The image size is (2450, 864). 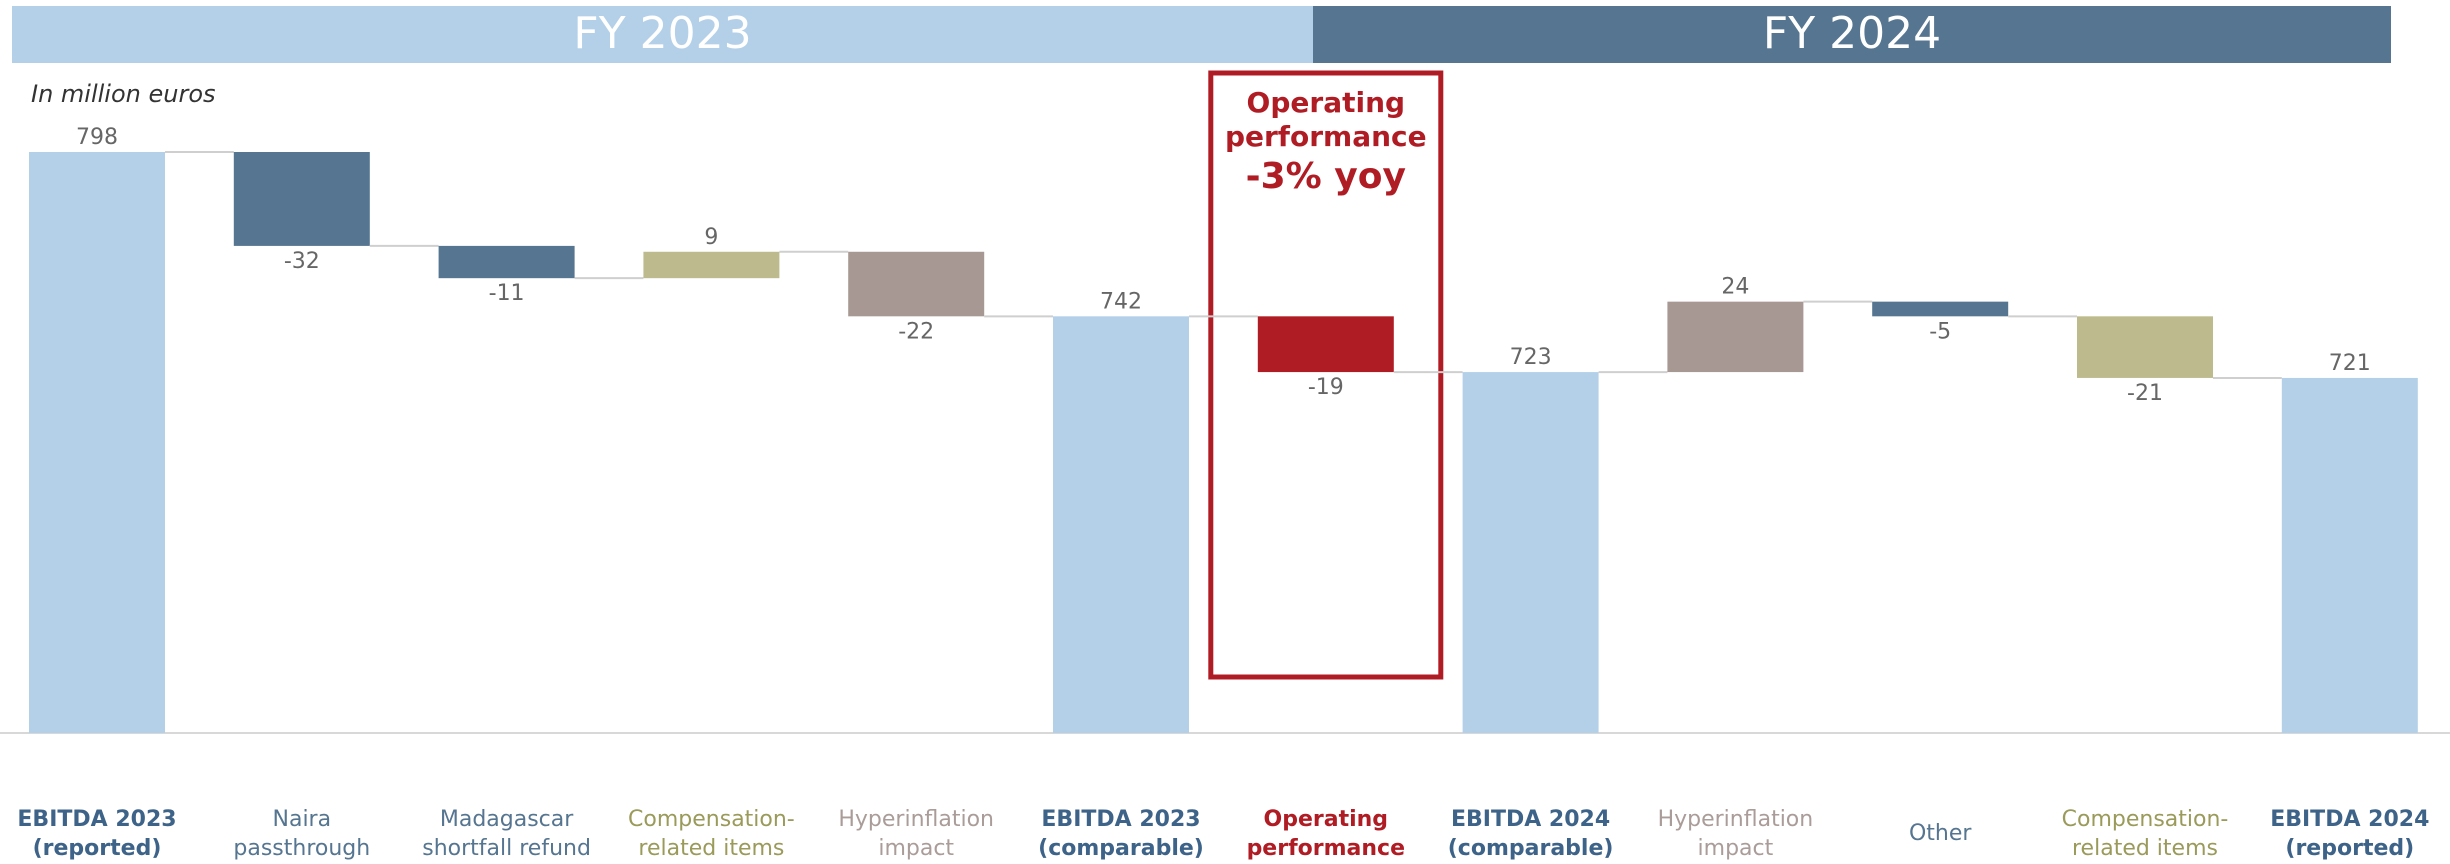 I want to click on subtitle: In million euros, so click(x=123, y=94).